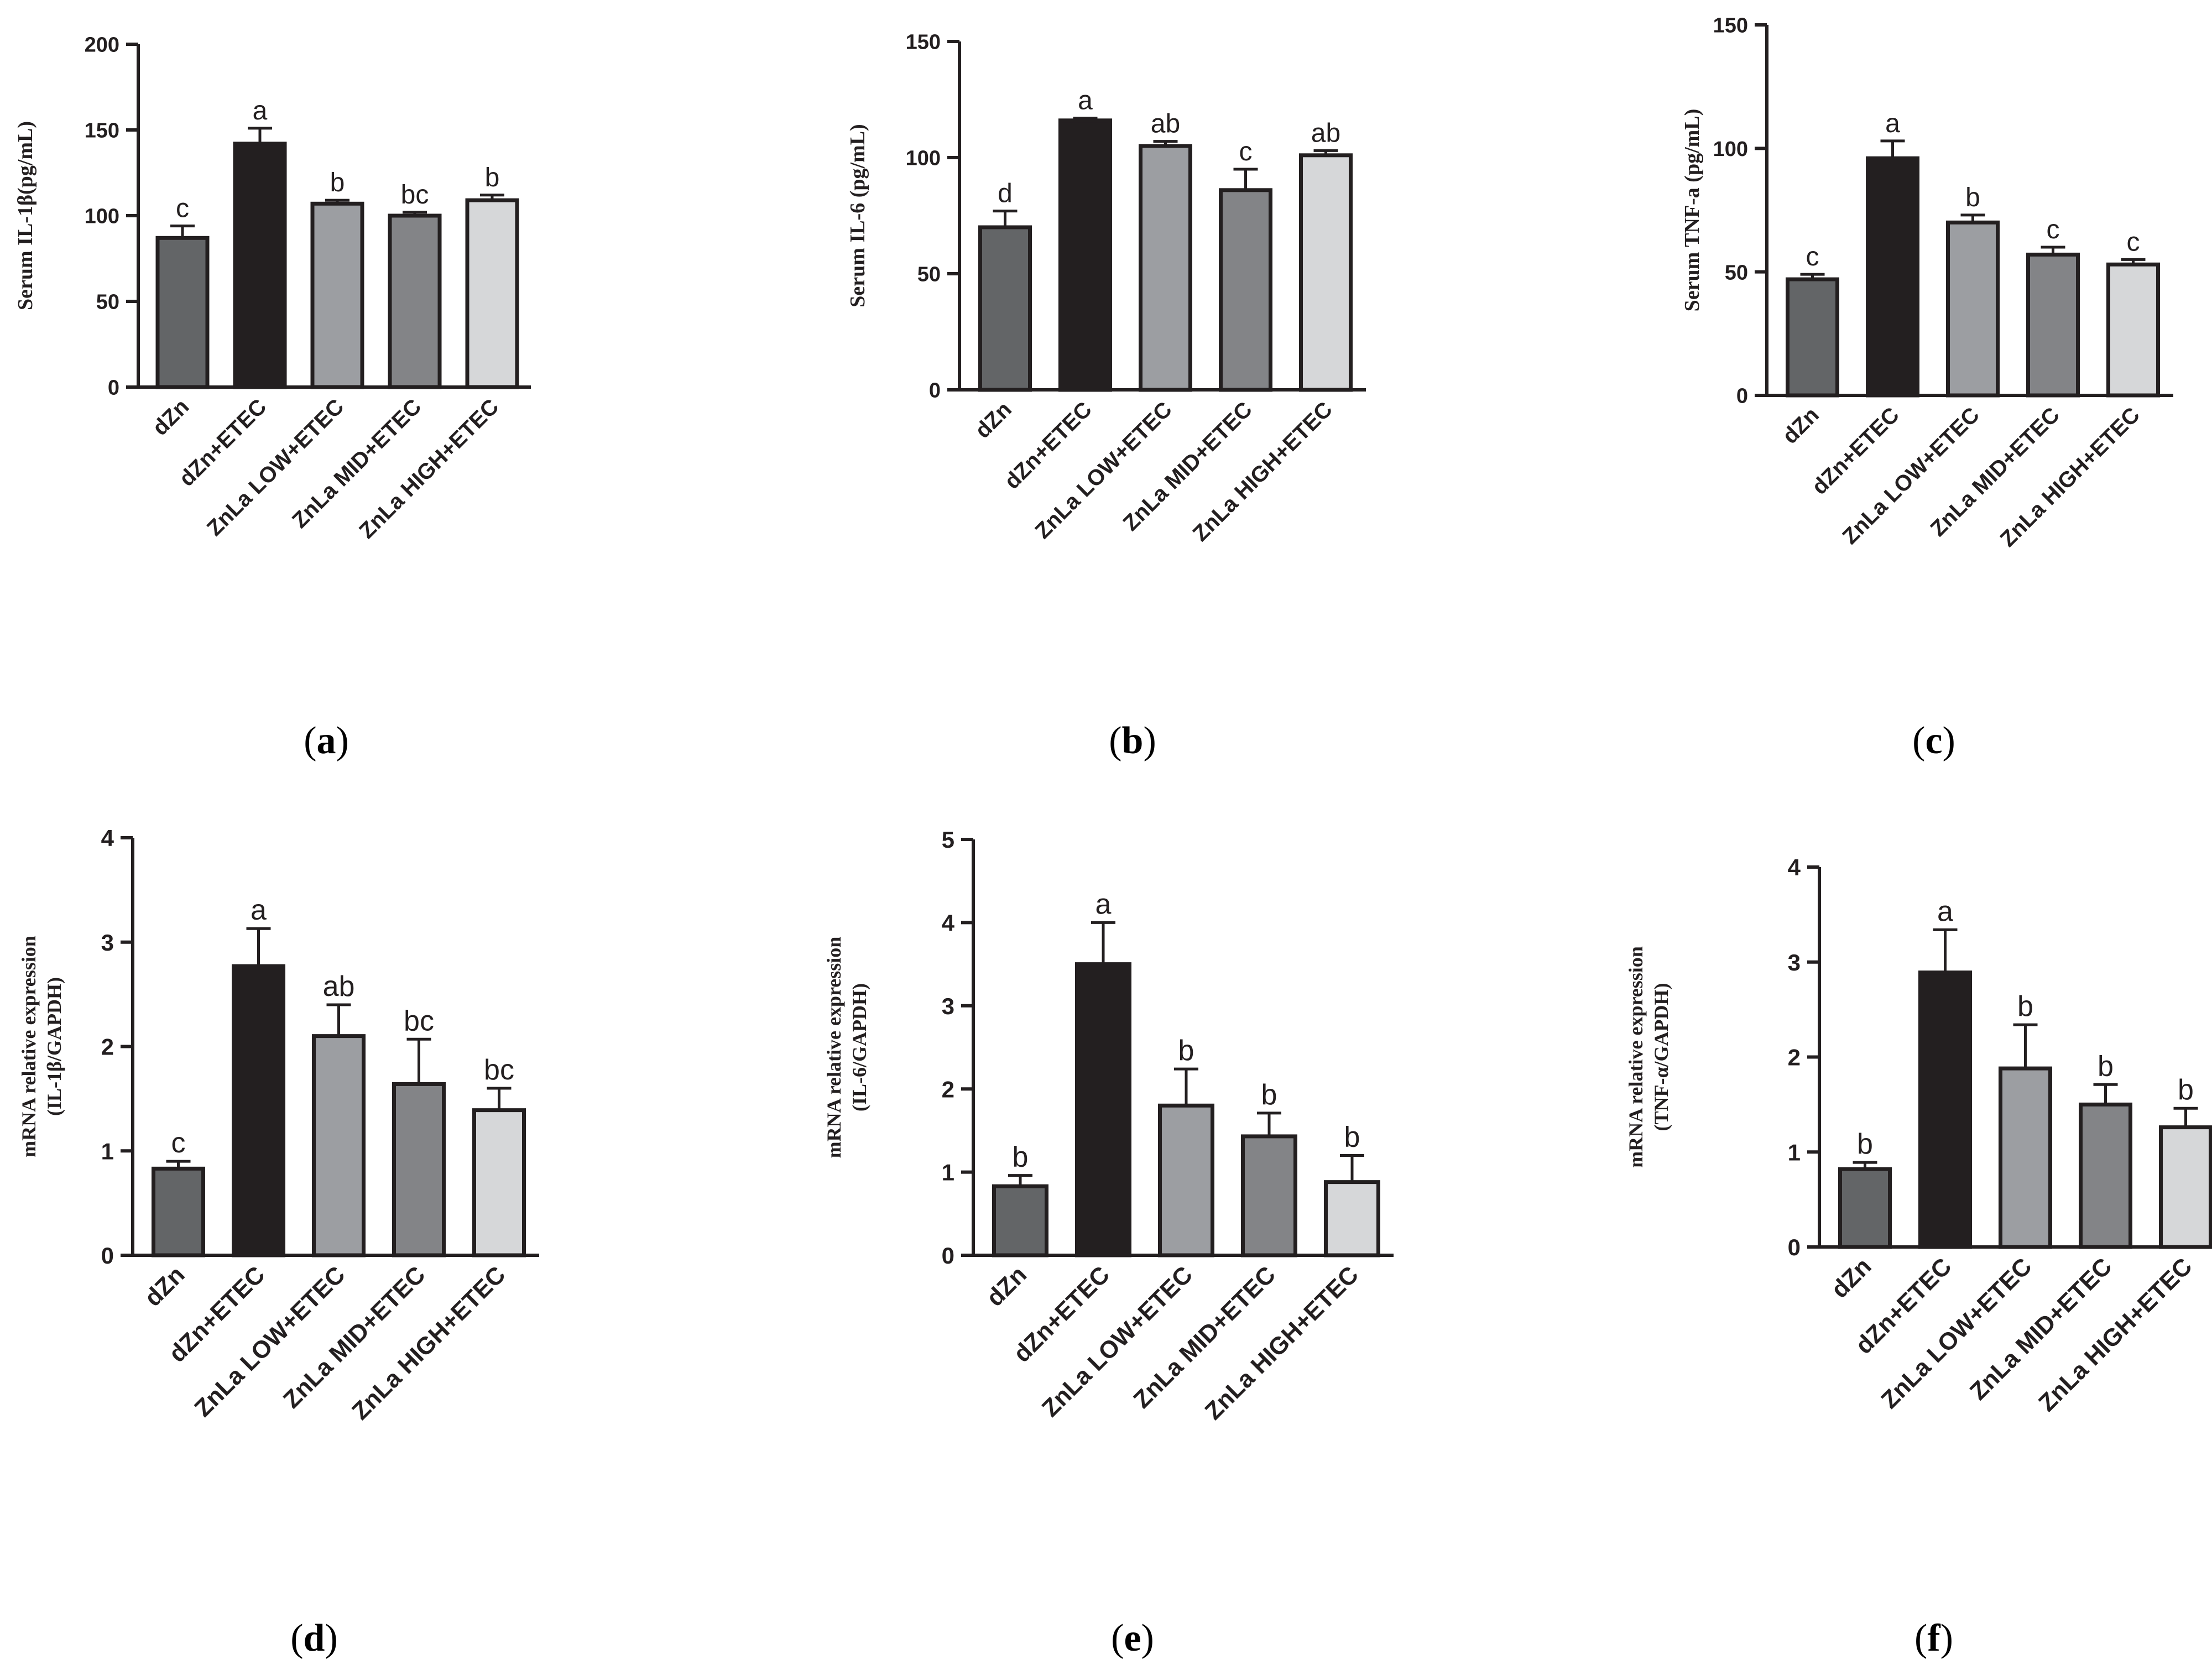 Image resolution: width=2212 pixels, height=1670 pixels. Describe the element at coordinates (858, 215) in the screenshot. I see `y-axis-title: Serum IL-6 (pg/mL)` at that location.